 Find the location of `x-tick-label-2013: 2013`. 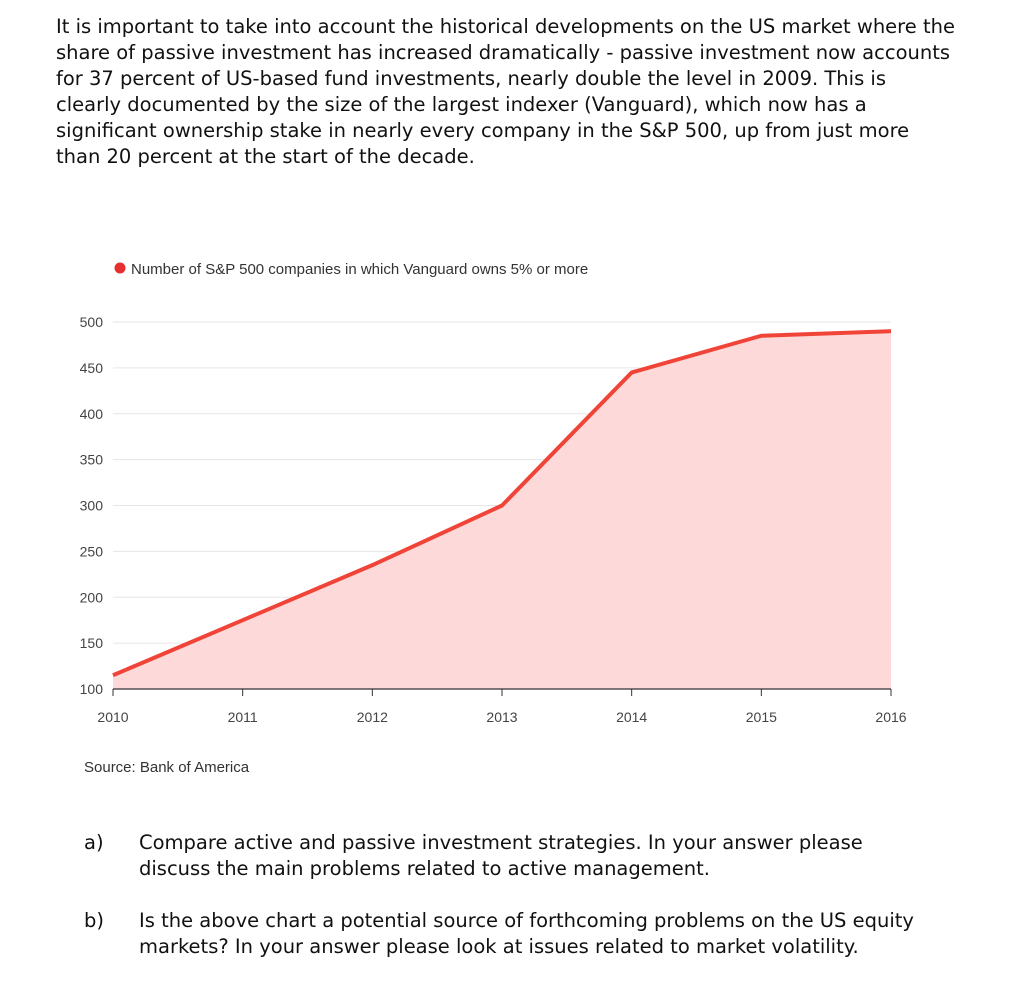

x-tick-label-2013: 2013 is located at coordinates (501, 717).